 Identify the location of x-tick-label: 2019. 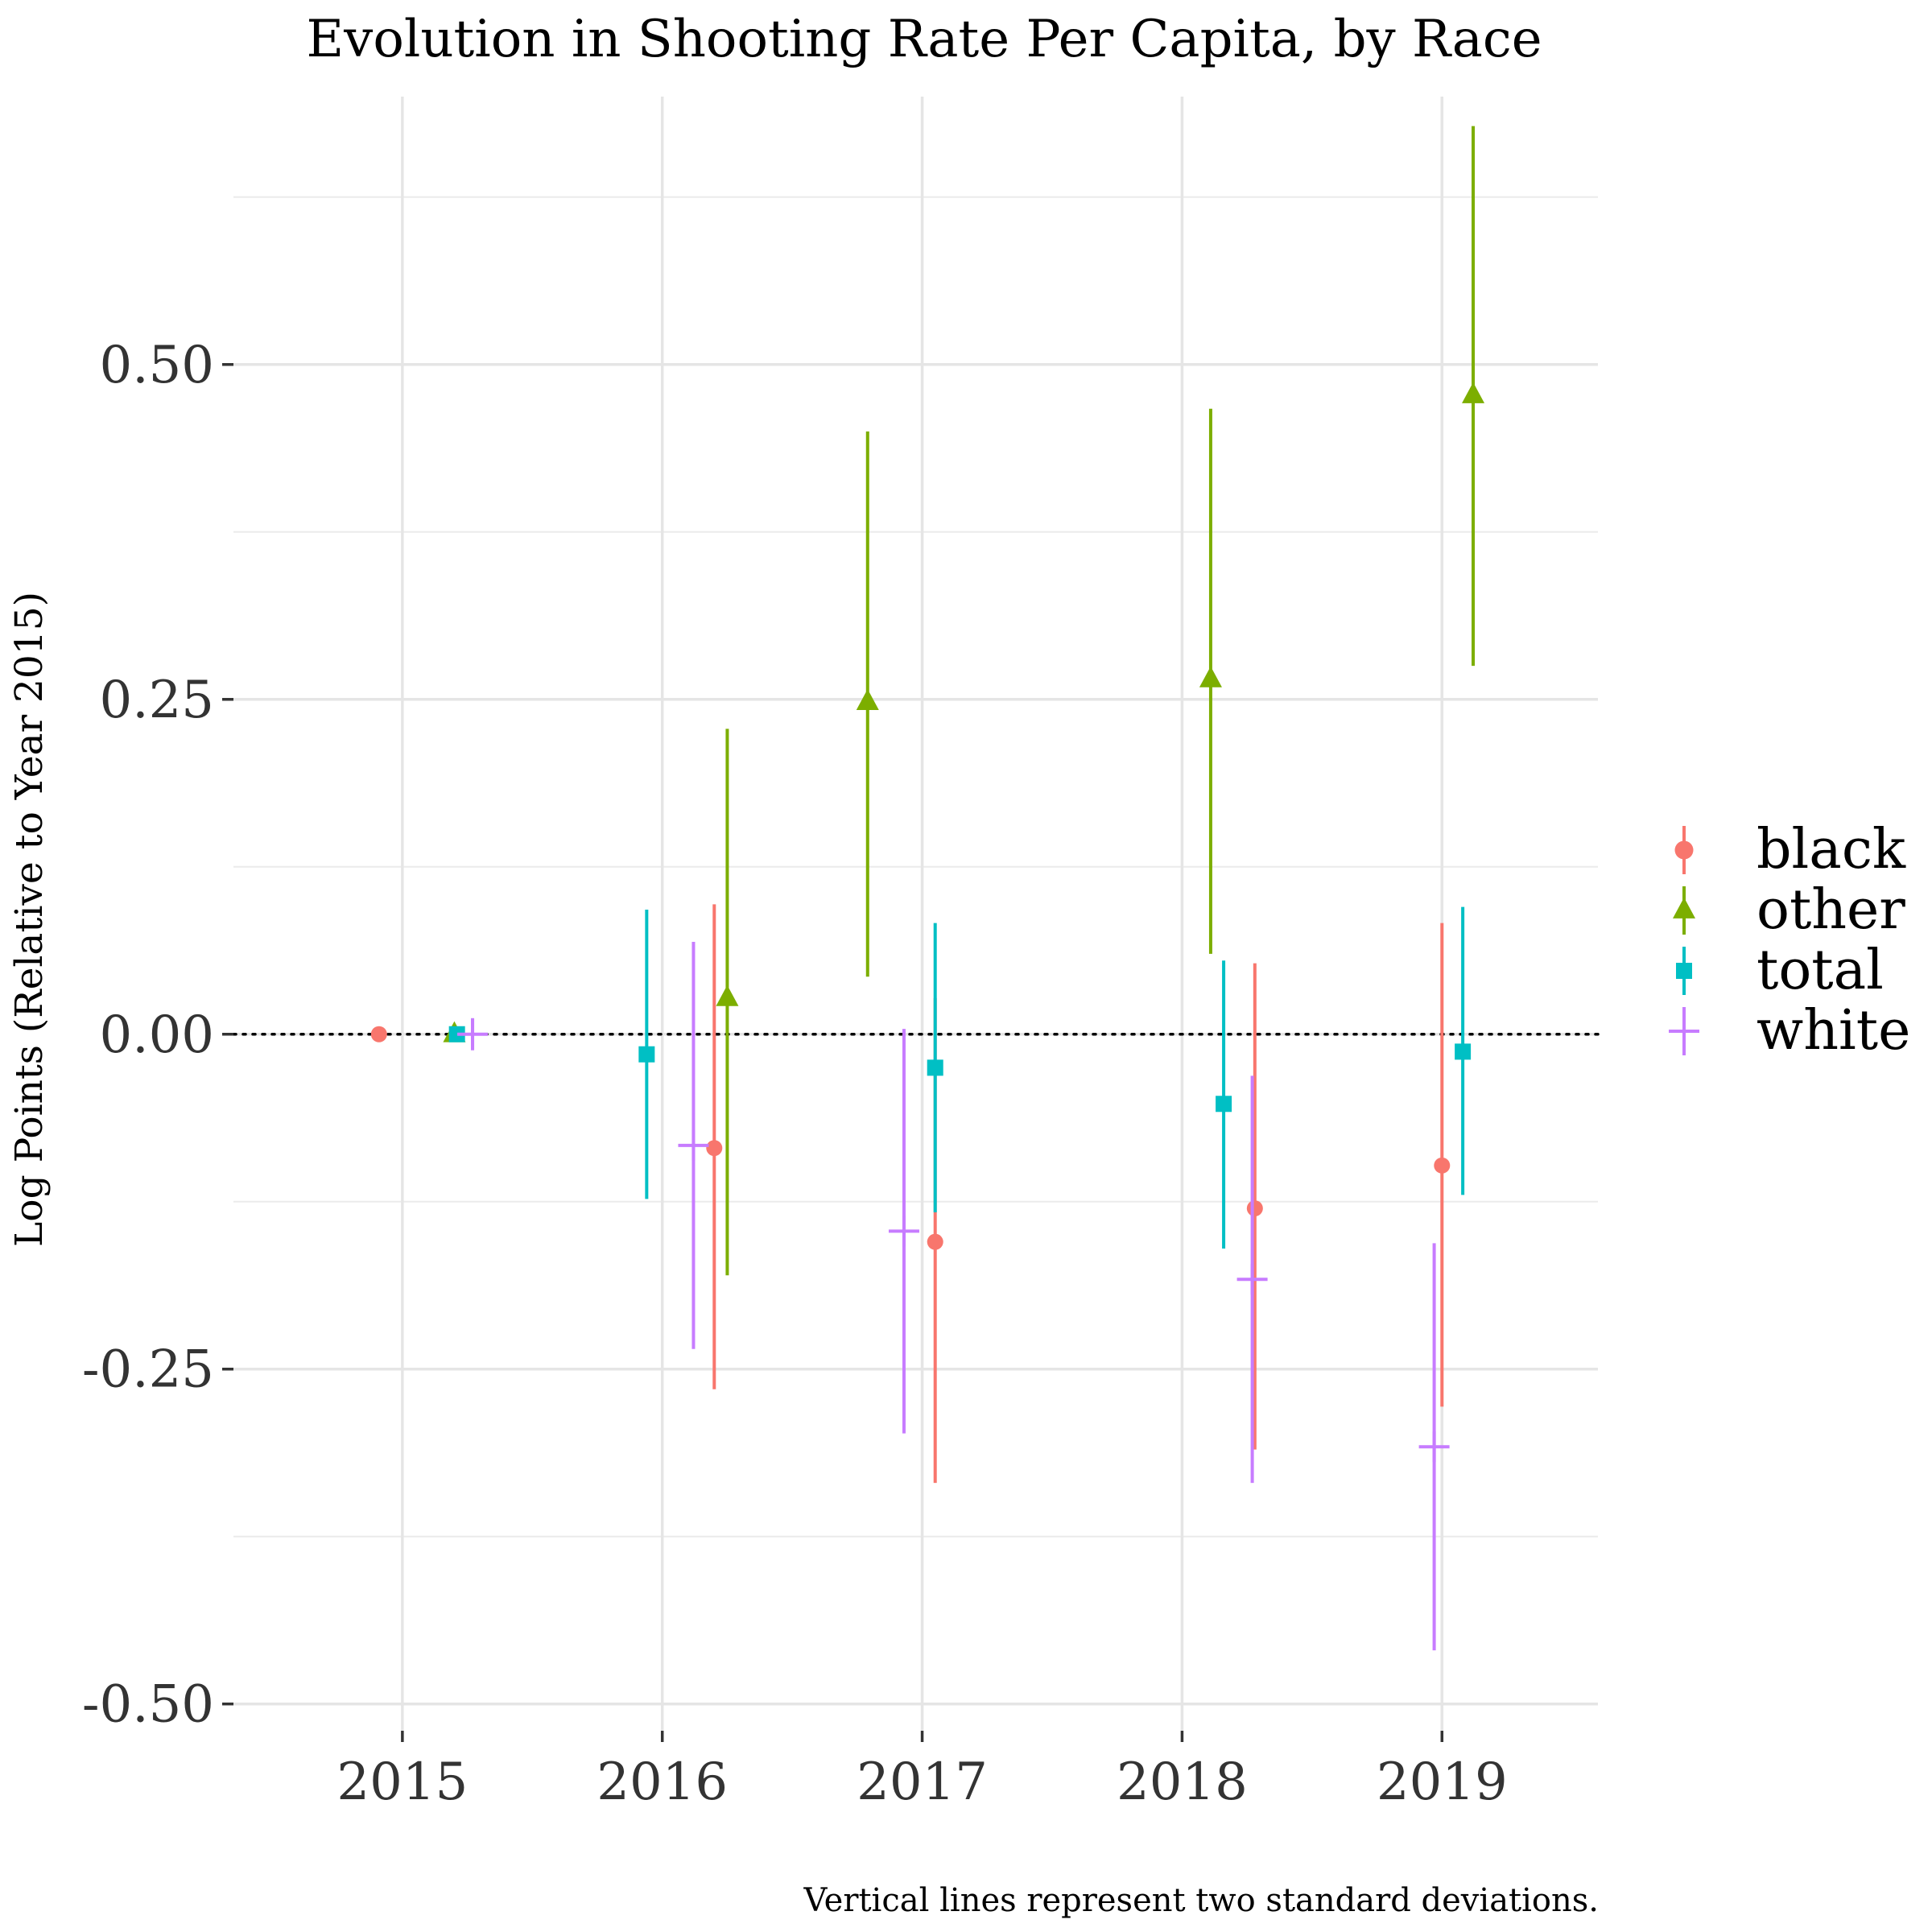
(1442, 1782).